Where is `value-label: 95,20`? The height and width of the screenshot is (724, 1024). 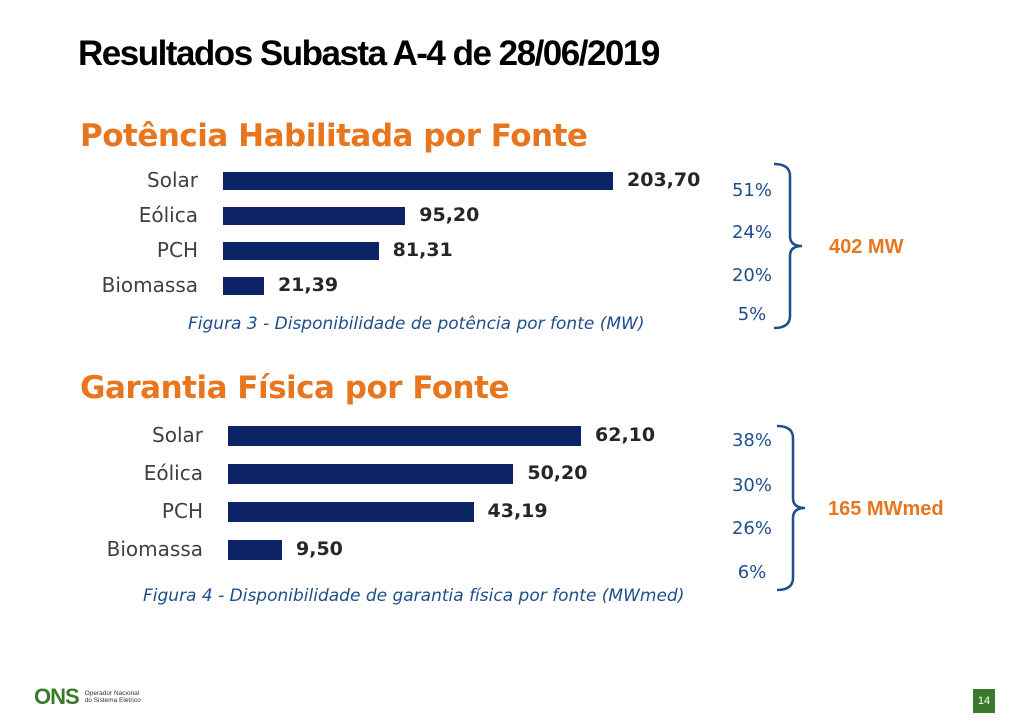 value-label: 95,20 is located at coordinates (449, 215).